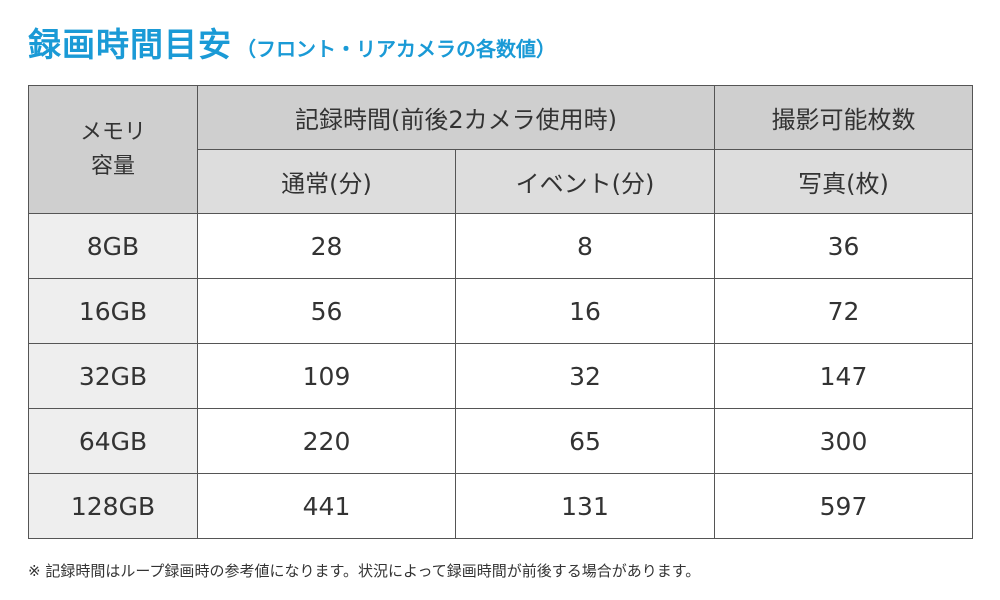  What do you see at coordinates (843, 441) in the screenshot?
I see `cell-photo: 300` at bounding box center [843, 441].